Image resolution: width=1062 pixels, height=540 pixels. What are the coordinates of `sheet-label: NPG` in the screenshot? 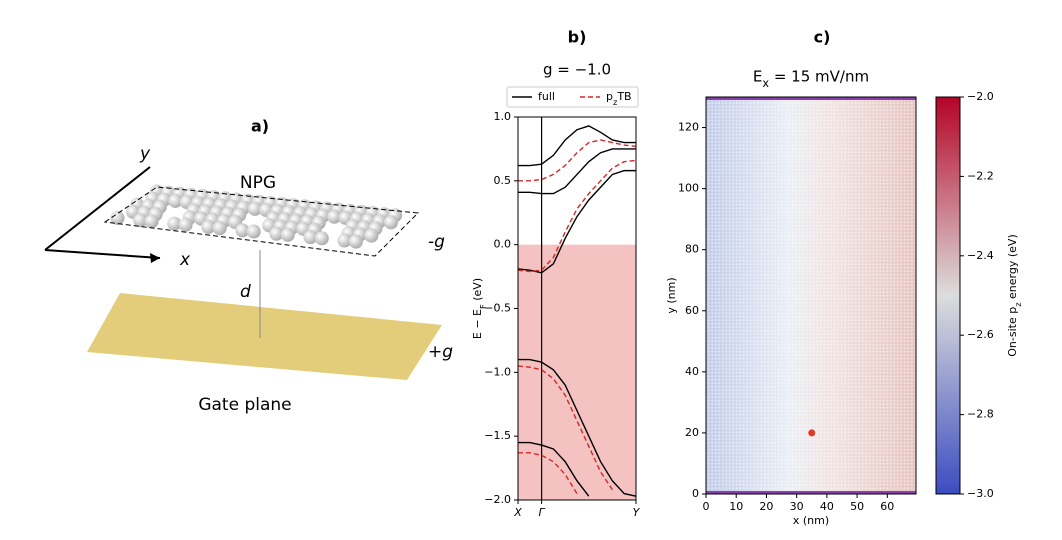 It's located at (258, 183).